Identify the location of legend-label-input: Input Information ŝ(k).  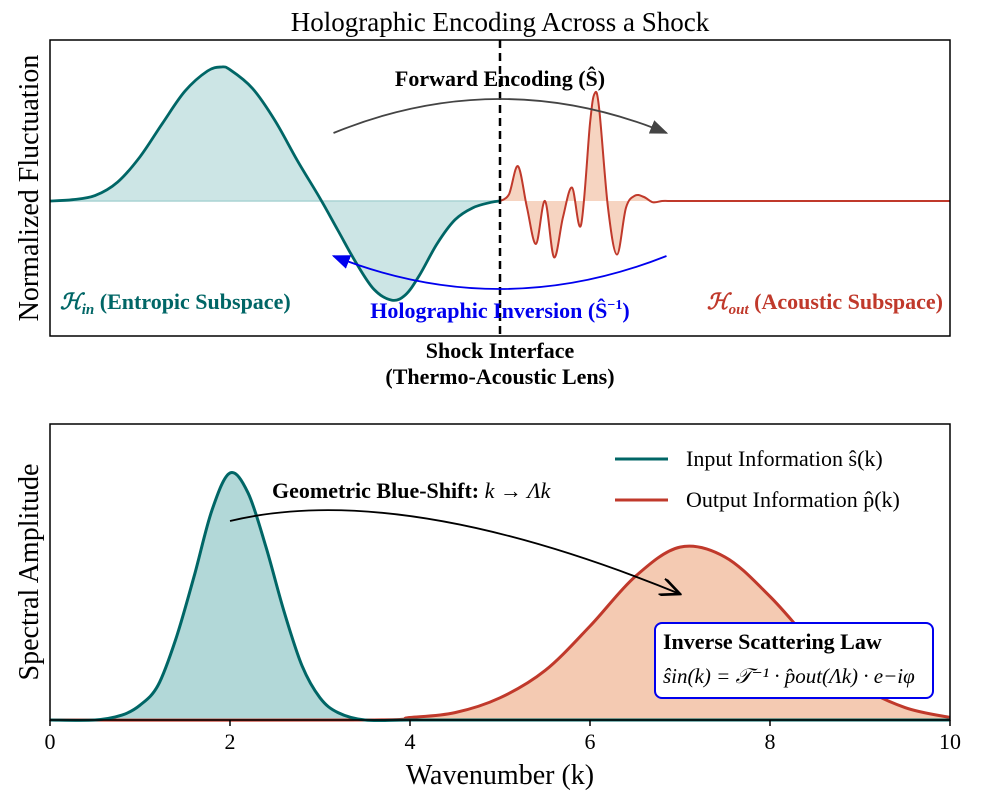
(784, 458).